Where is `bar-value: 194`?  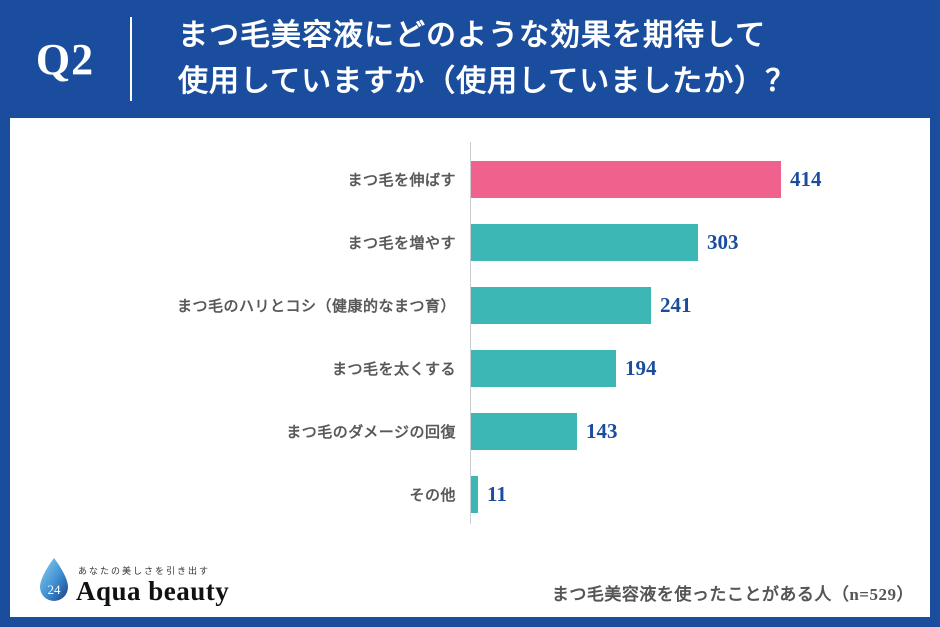 bar-value: 194 is located at coordinates (641, 368).